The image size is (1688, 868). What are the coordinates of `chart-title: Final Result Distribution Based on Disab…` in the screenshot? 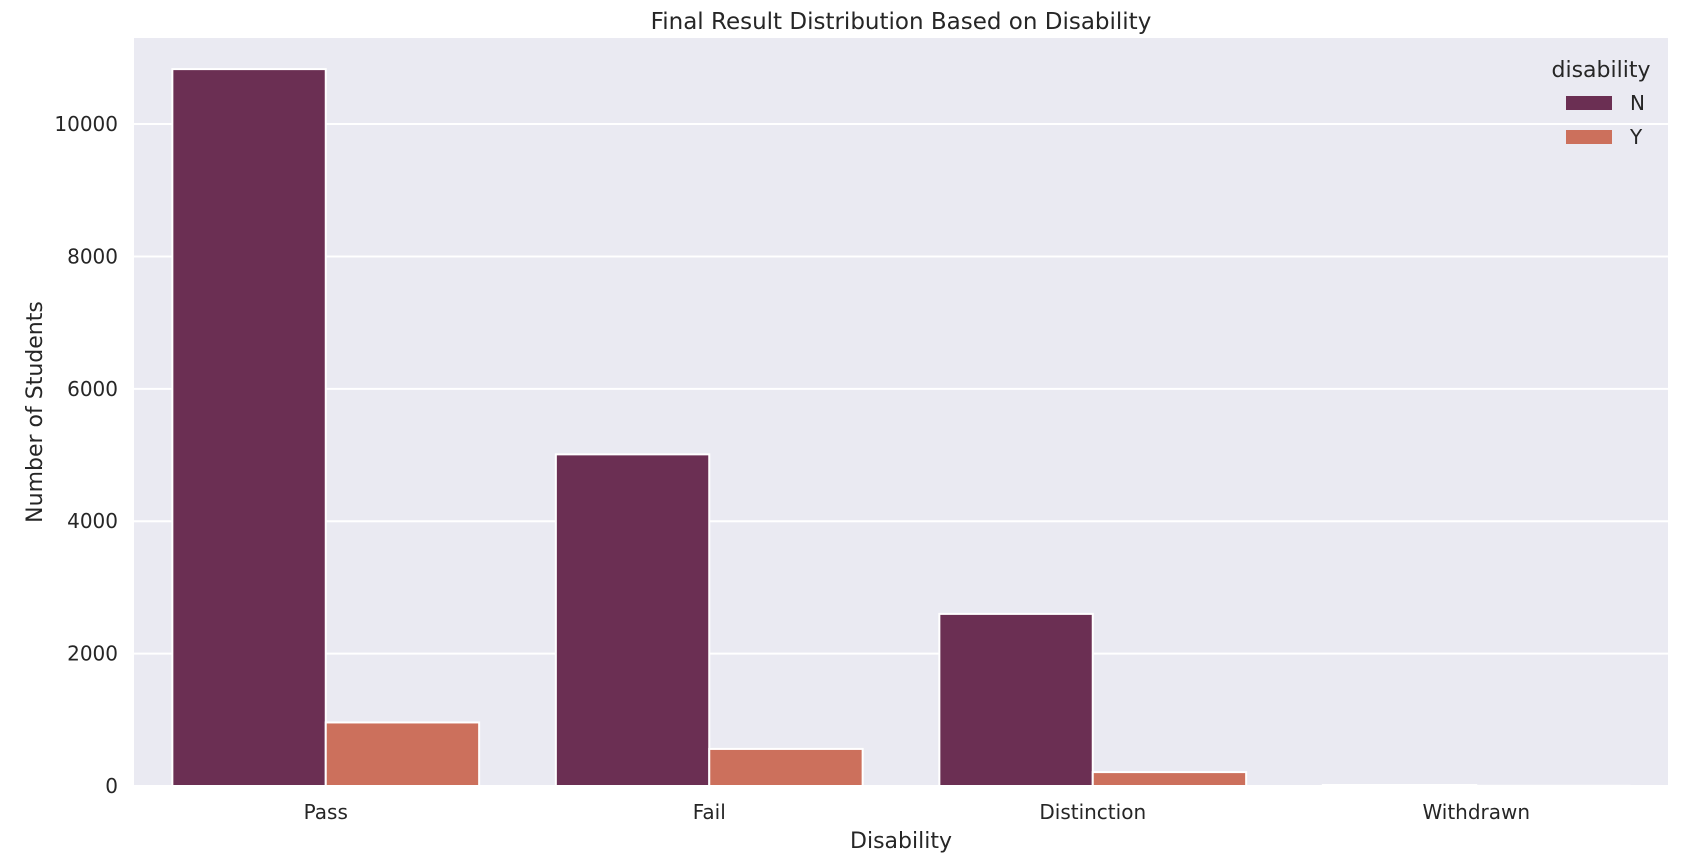 It's located at (901, 22).